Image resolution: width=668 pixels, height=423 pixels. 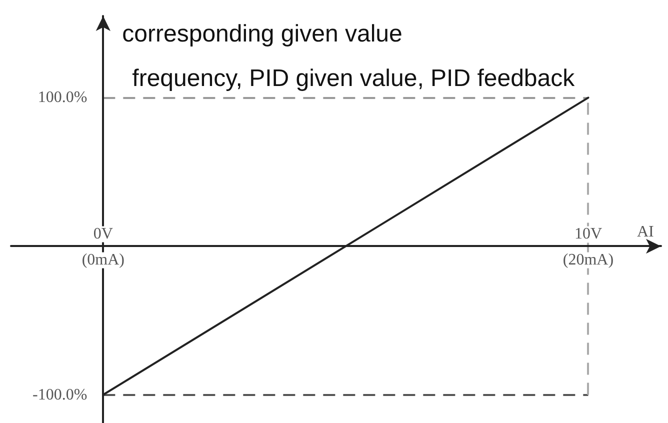 I want to click on annotation: frequency, PID given value, PID feedback, so click(x=354, y=78).